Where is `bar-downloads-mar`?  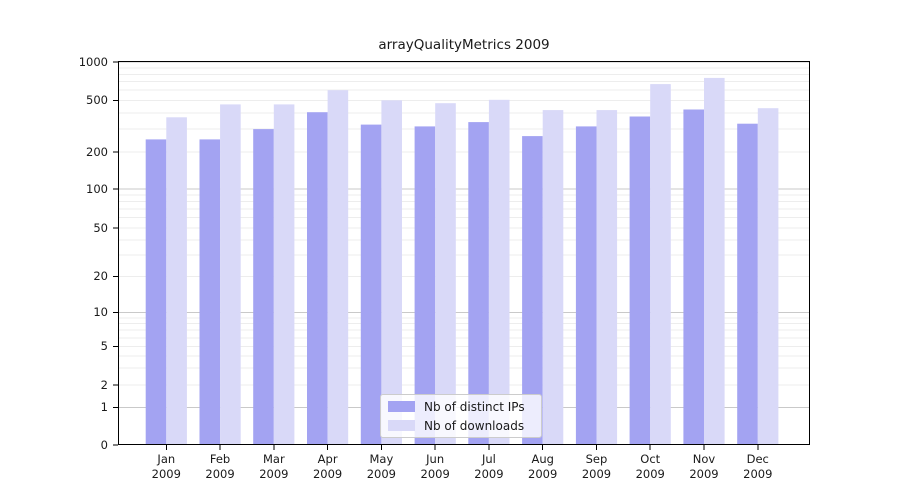
bar-downloads-mar is located at coordinates (284, 275).